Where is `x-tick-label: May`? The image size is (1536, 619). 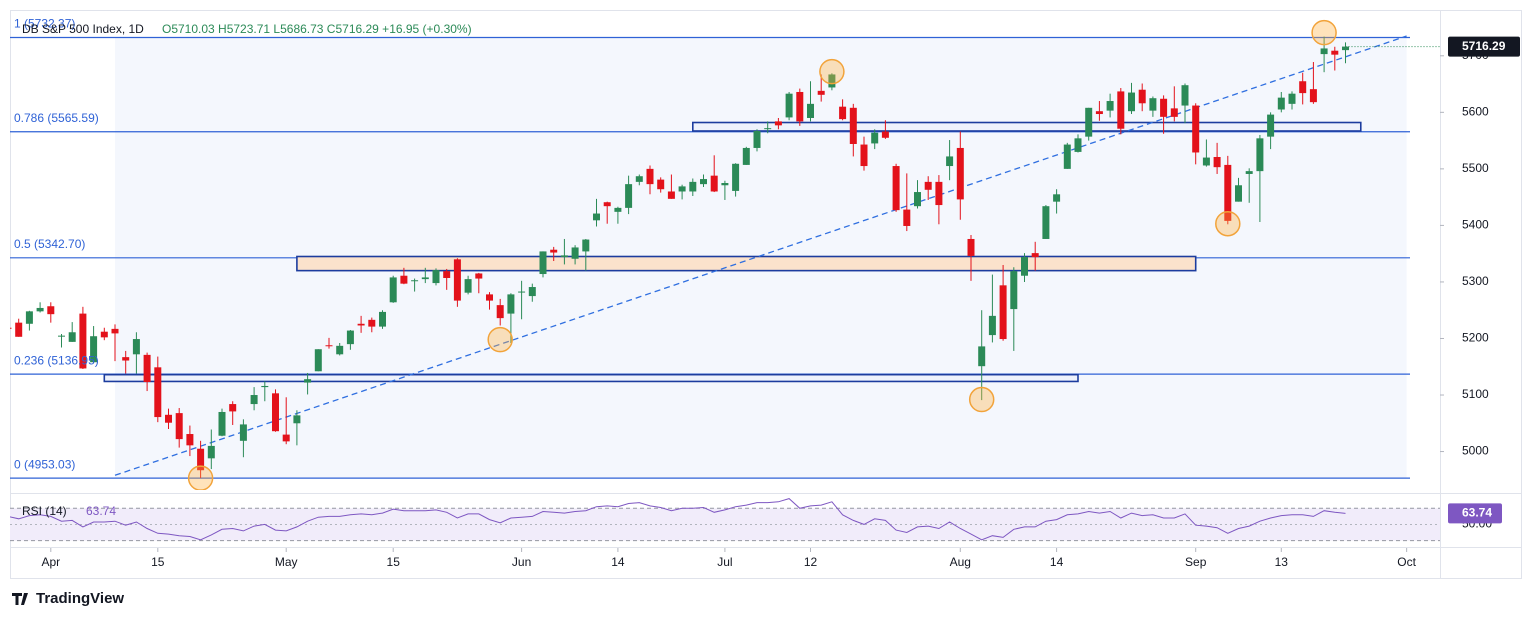 x-tick-label: May is located at coordinates (286, 562).